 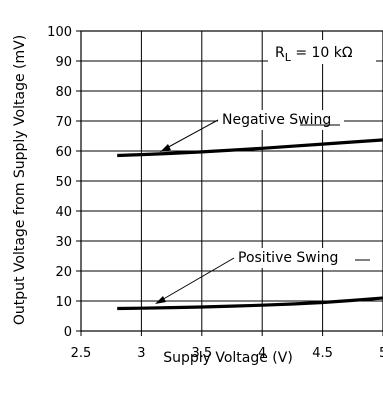 What do you see at coordinates (63, 182) in the screenshot?
I see `y-tick-label: 50` at bounding box center [63, 182].